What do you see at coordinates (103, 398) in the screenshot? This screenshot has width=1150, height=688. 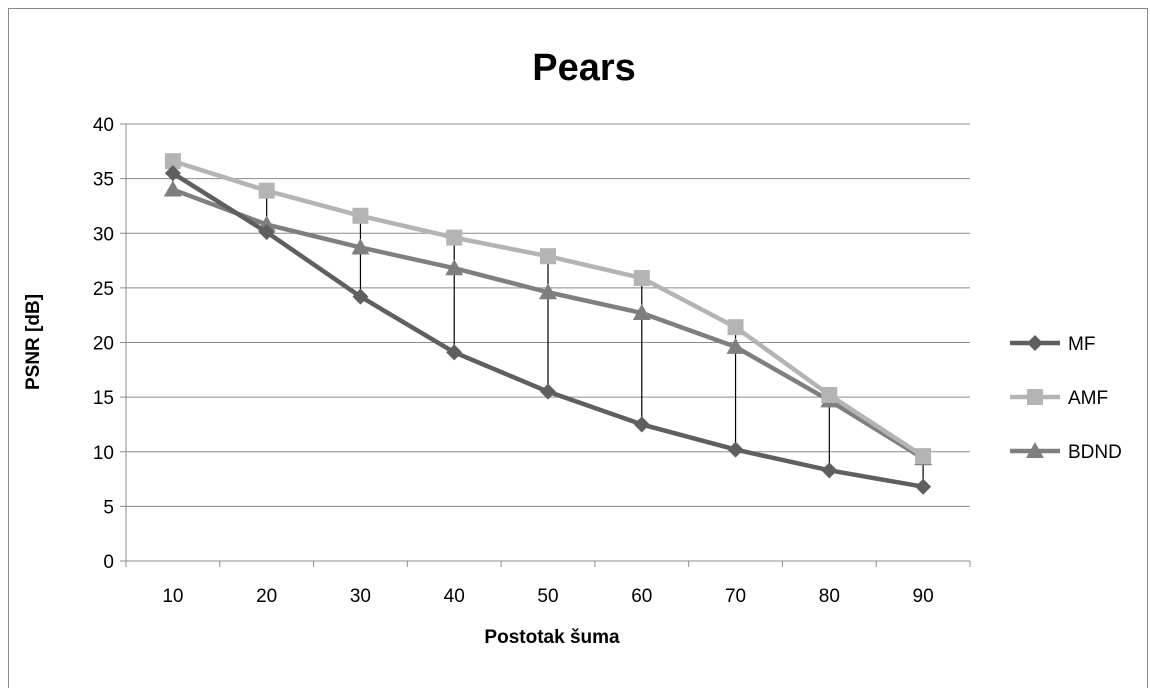 I see `y-tick-label: 15` at bounding box center [103, 398].